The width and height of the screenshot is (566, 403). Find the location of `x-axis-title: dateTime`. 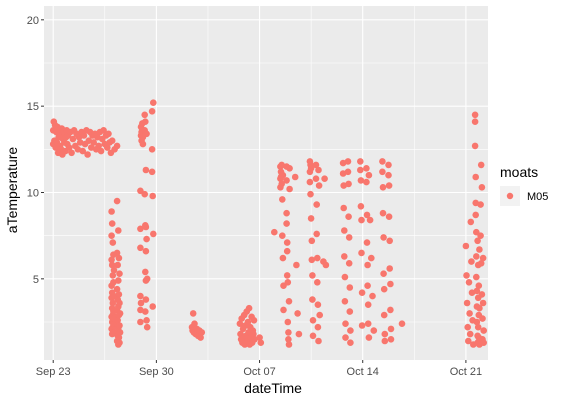

x-axis-title: dateTime is located at coordinates (273, 388).